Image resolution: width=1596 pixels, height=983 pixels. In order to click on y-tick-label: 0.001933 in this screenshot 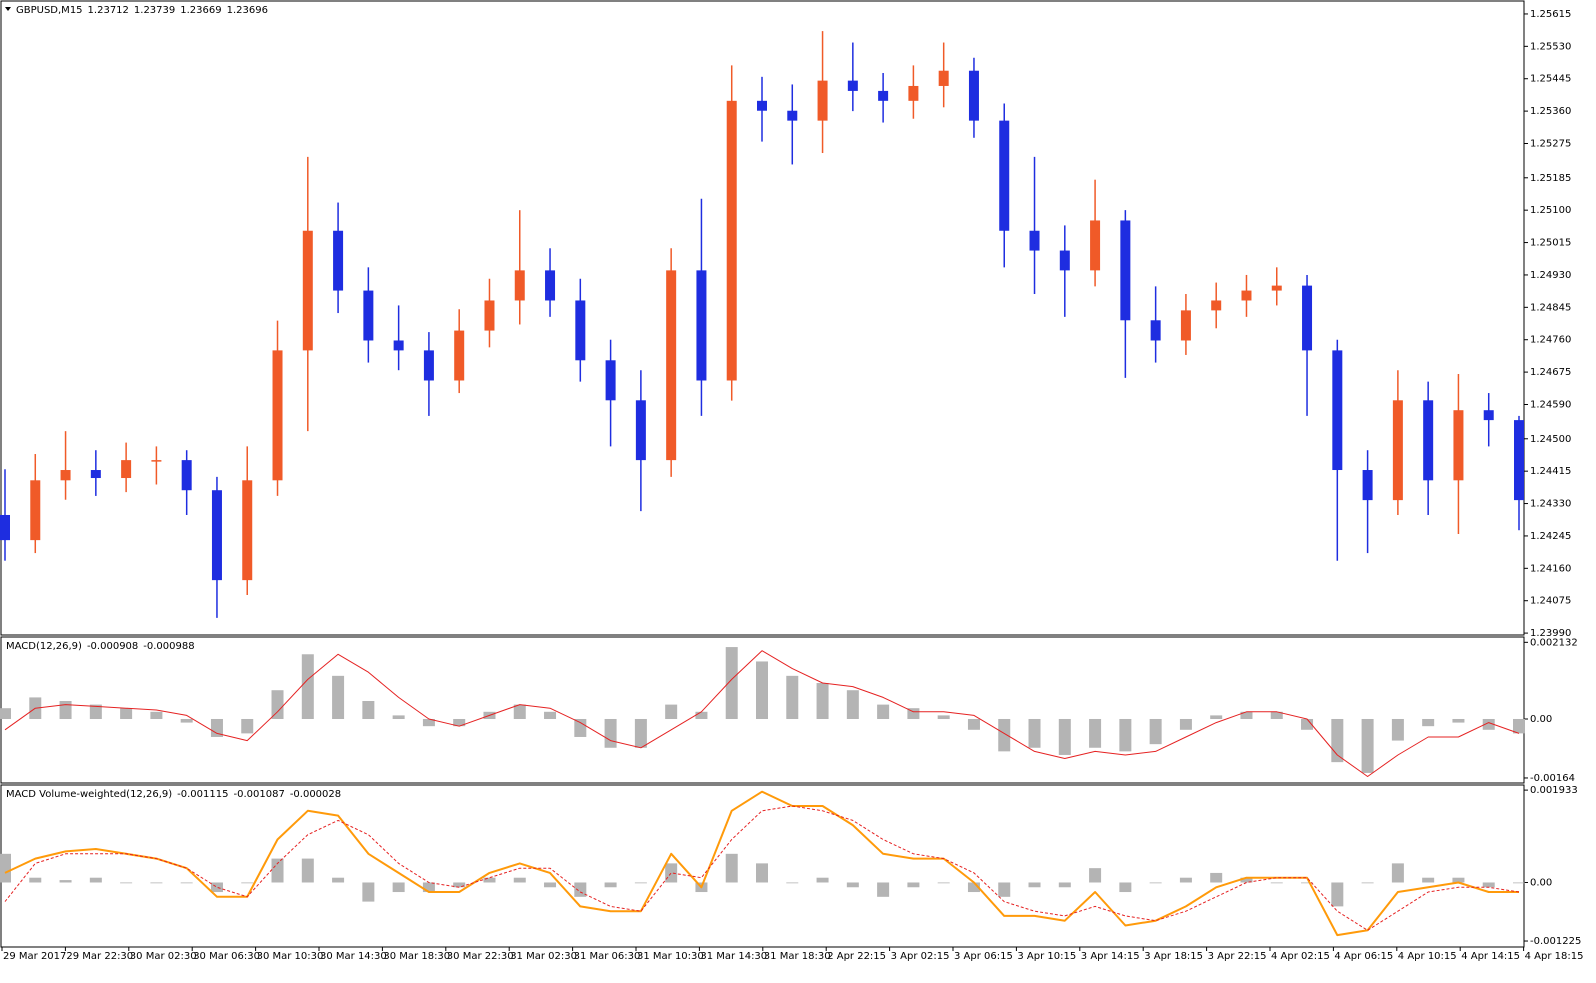, I will do `click(1554, 790)`.